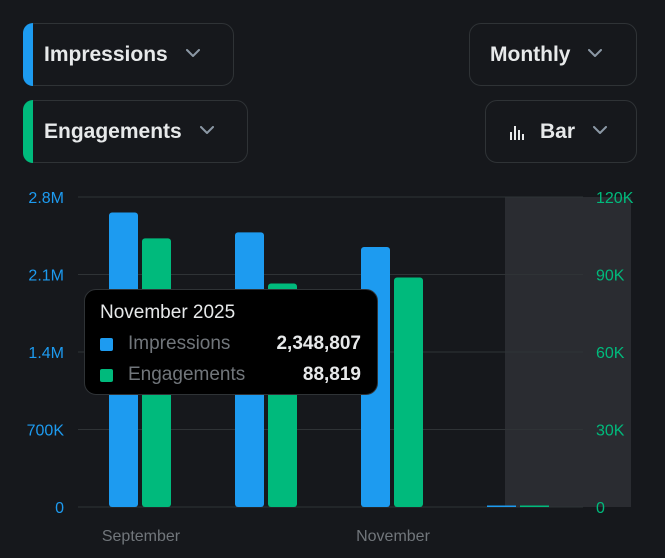 This screenshot has height=558, width=665. Describe the element at coordinates (615, 198) in the screenshot. I see `y-right-tick-label: 120K` at that location.